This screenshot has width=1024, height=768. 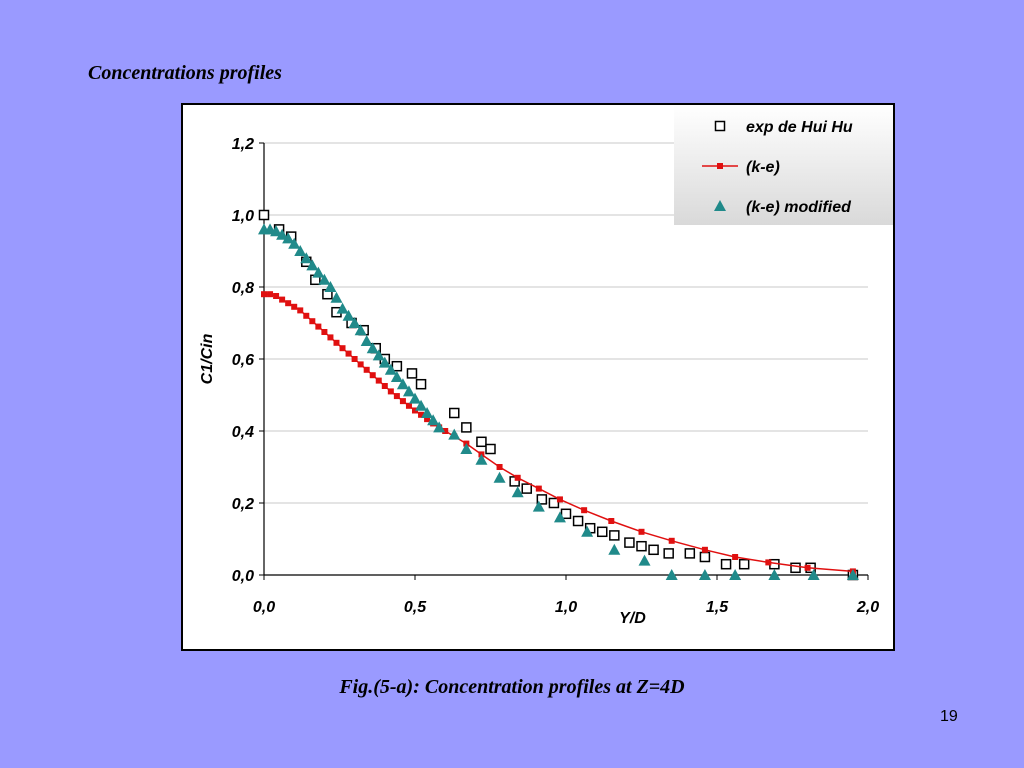 I want to click on x-tick-label: 2,0, so click(x=867, y=607).